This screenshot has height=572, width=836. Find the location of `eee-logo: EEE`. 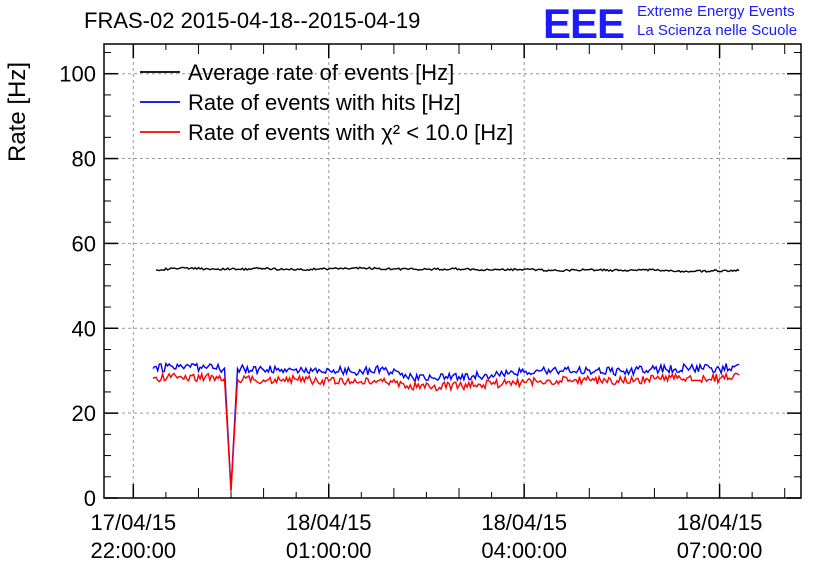

eee-logo: EEE is located at coordinates (584, 23).